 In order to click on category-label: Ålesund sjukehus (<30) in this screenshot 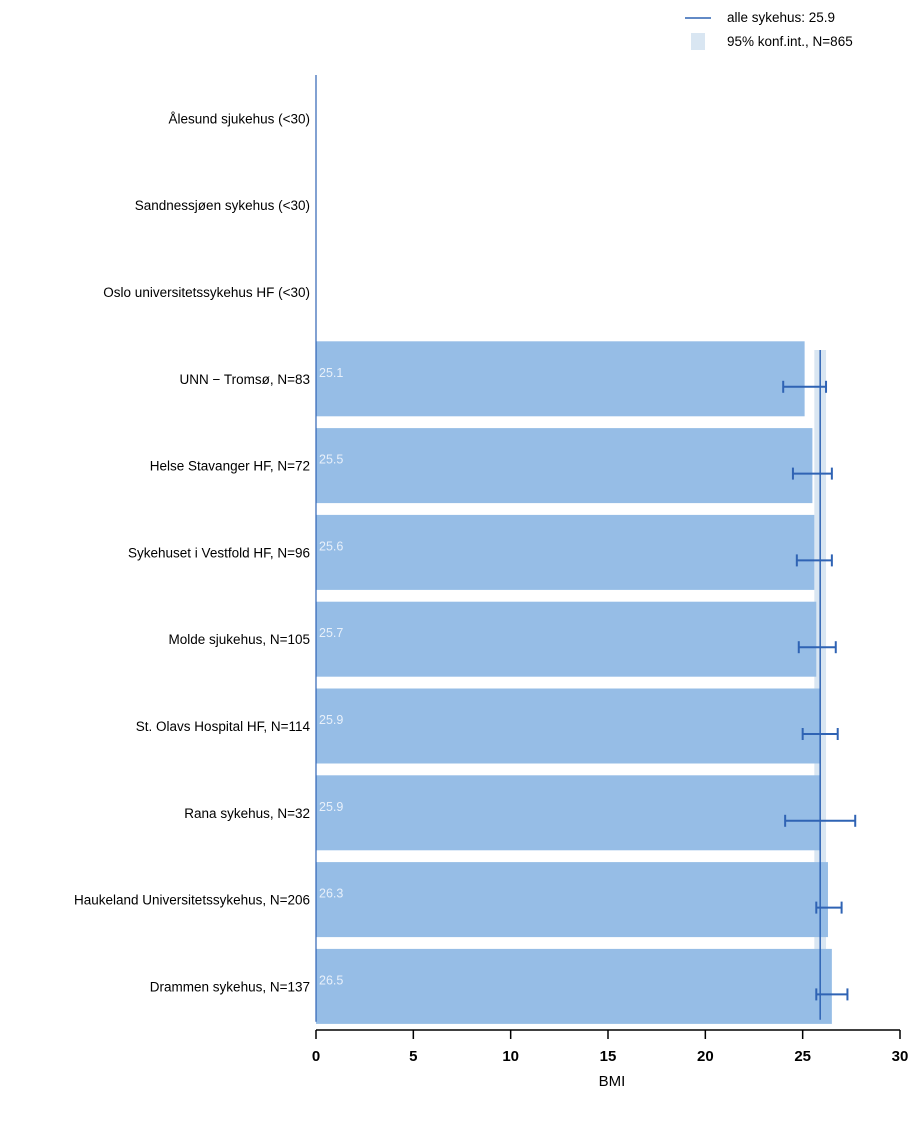, I will do `click(239, 118)`.